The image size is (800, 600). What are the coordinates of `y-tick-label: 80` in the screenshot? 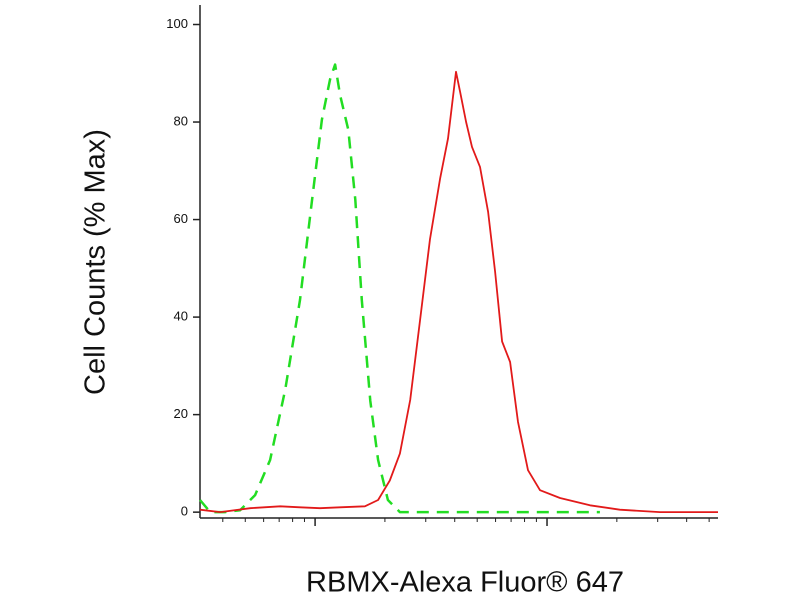 It's located at (181, 120).